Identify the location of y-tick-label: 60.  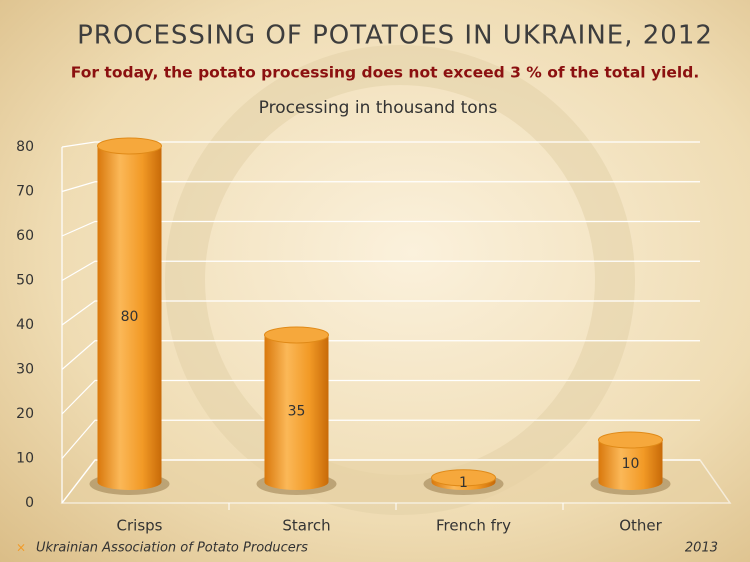
(25, 236).